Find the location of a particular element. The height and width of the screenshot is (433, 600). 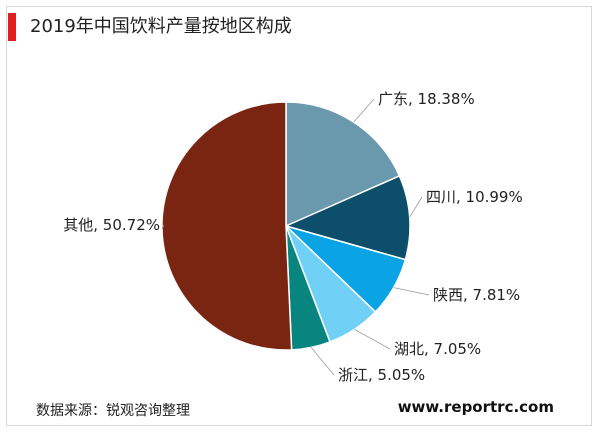

slice-label-1: 广东, 18.38% is located at coordinates (426, 99).